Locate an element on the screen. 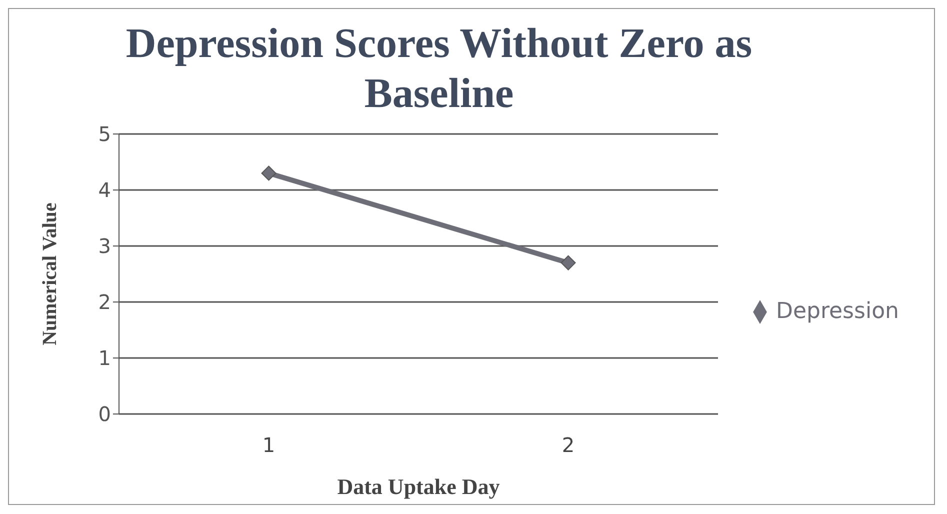  y-tick-label: 0 is located at coordinates (104, 414).